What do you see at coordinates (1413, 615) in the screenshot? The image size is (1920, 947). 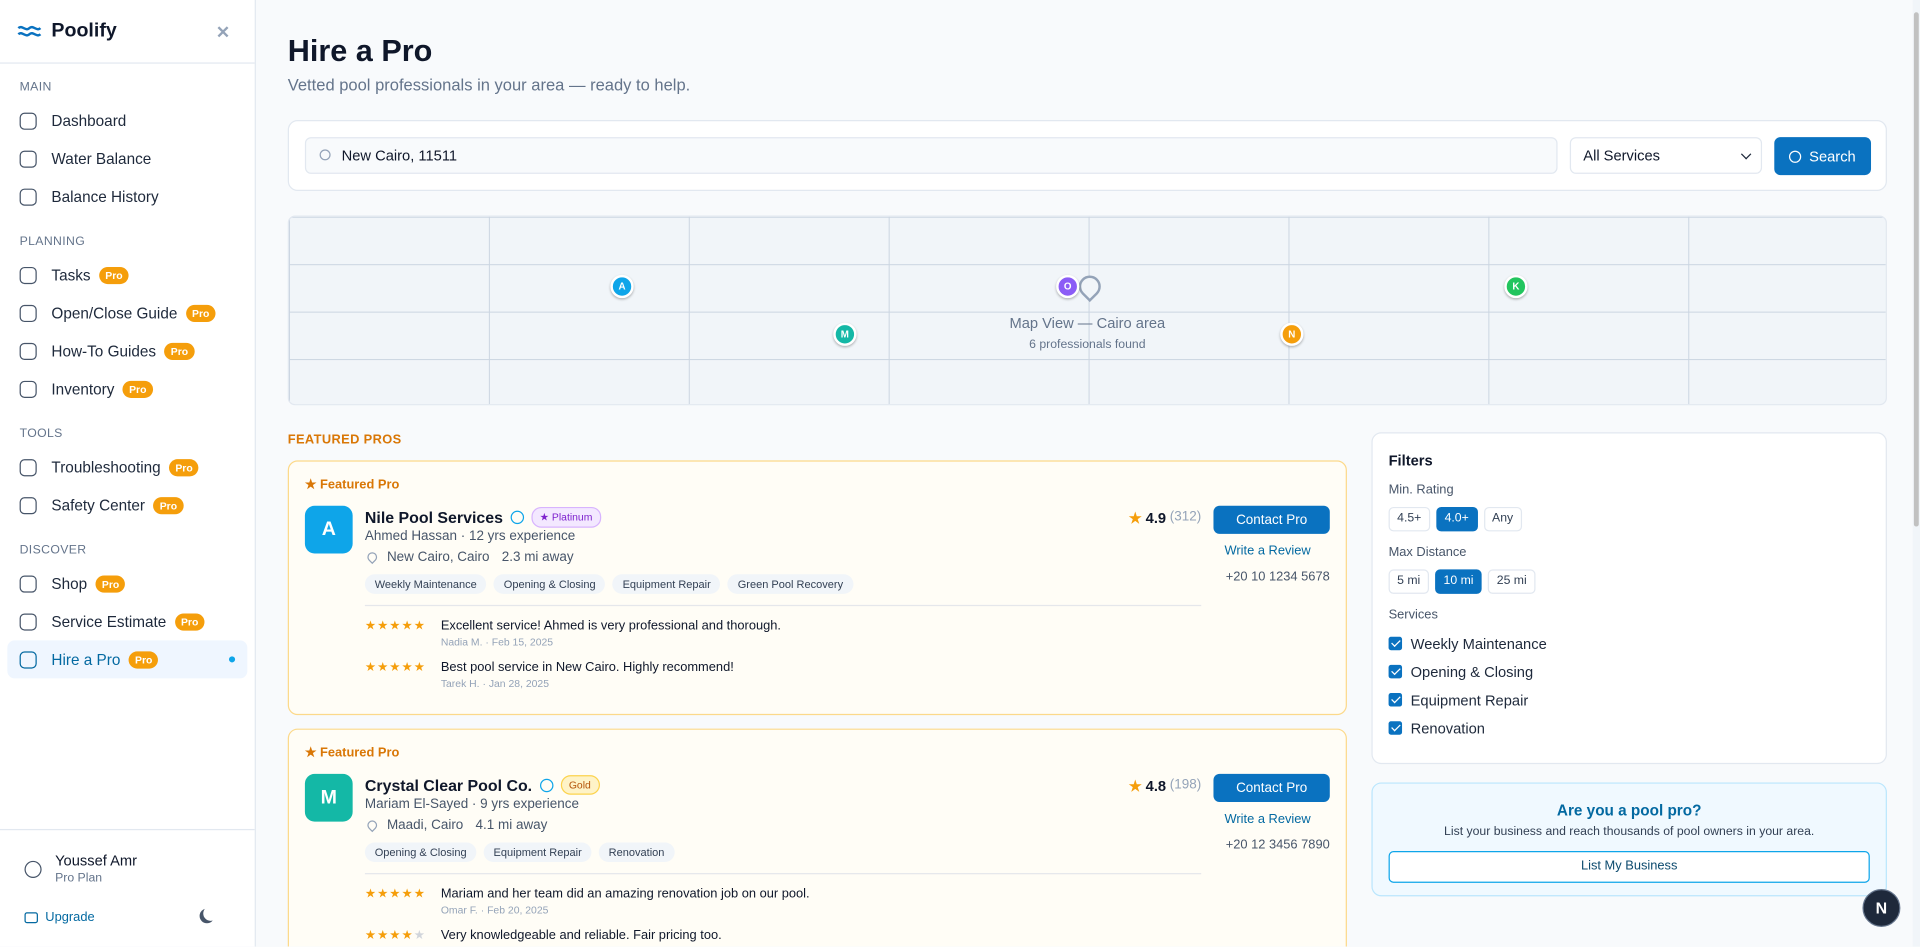 I see `filter-label: Services` at bounding box center [1413, 615].